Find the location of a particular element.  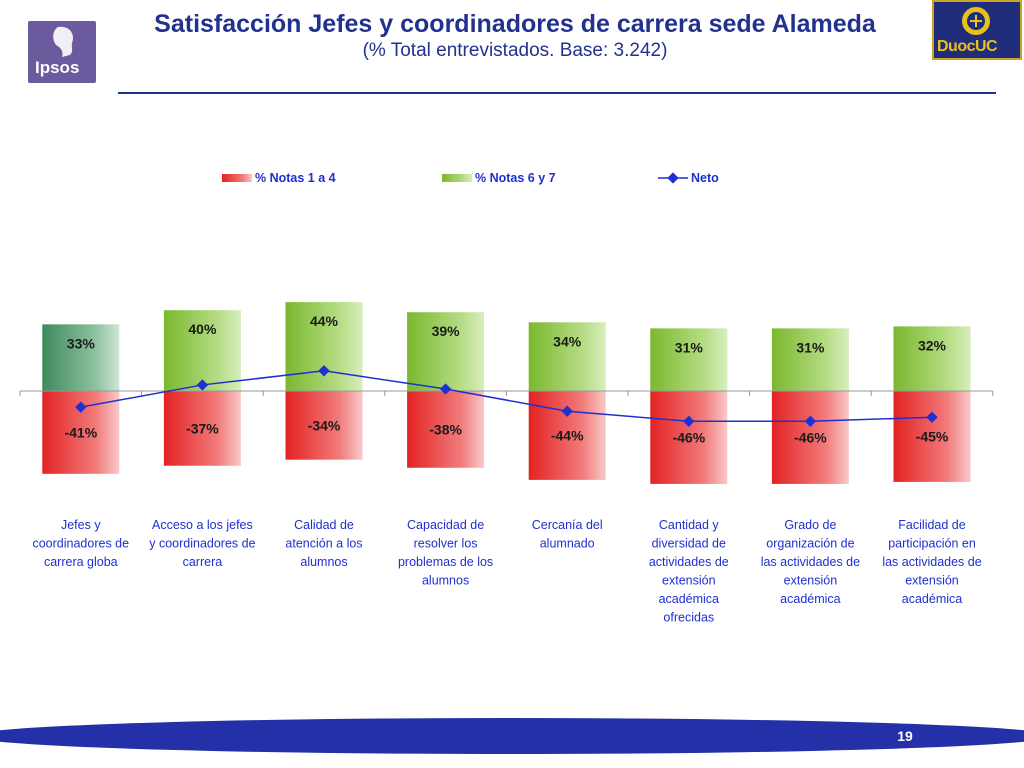

chart-axis is located at coordinates (506, 393).